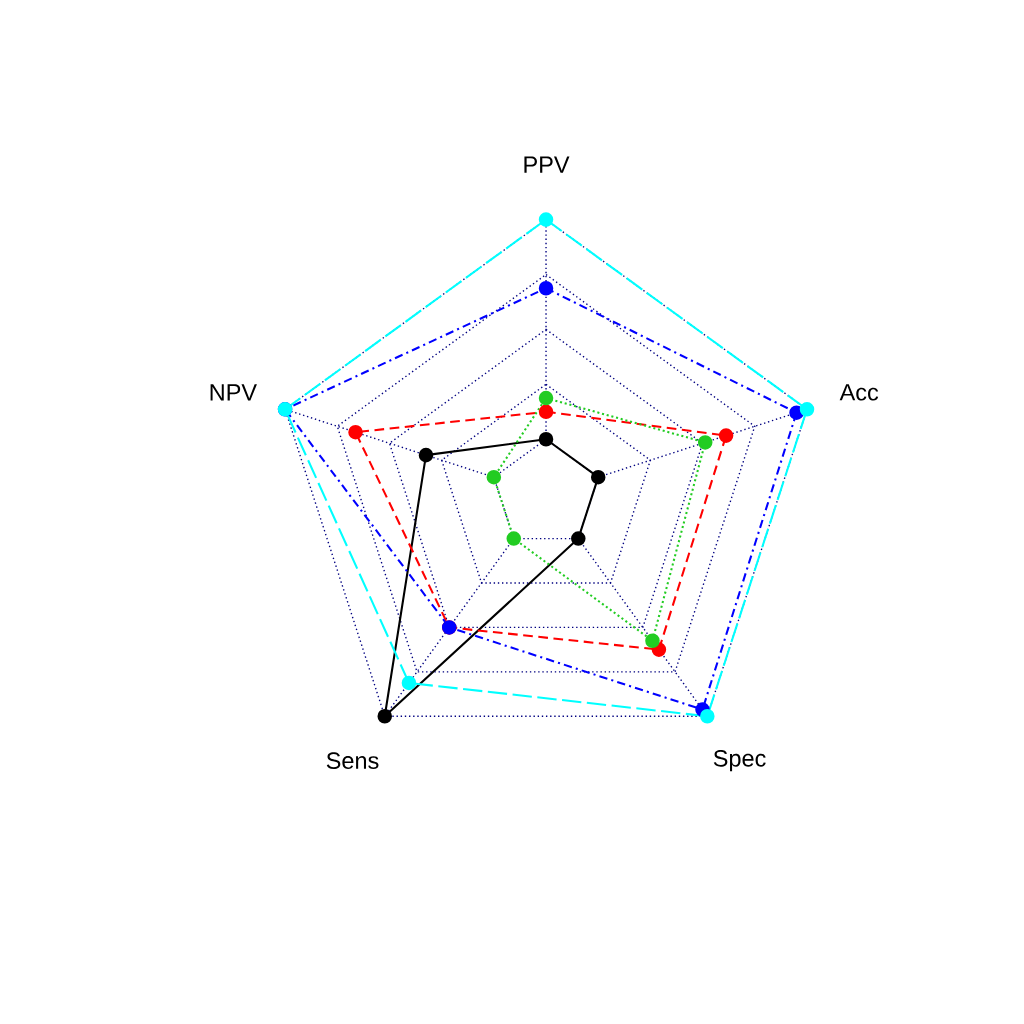  What do you see at coordinates (547, 164) in the screenshot?
I see `spoke-label: PPV` at bounding box center [547, 164].